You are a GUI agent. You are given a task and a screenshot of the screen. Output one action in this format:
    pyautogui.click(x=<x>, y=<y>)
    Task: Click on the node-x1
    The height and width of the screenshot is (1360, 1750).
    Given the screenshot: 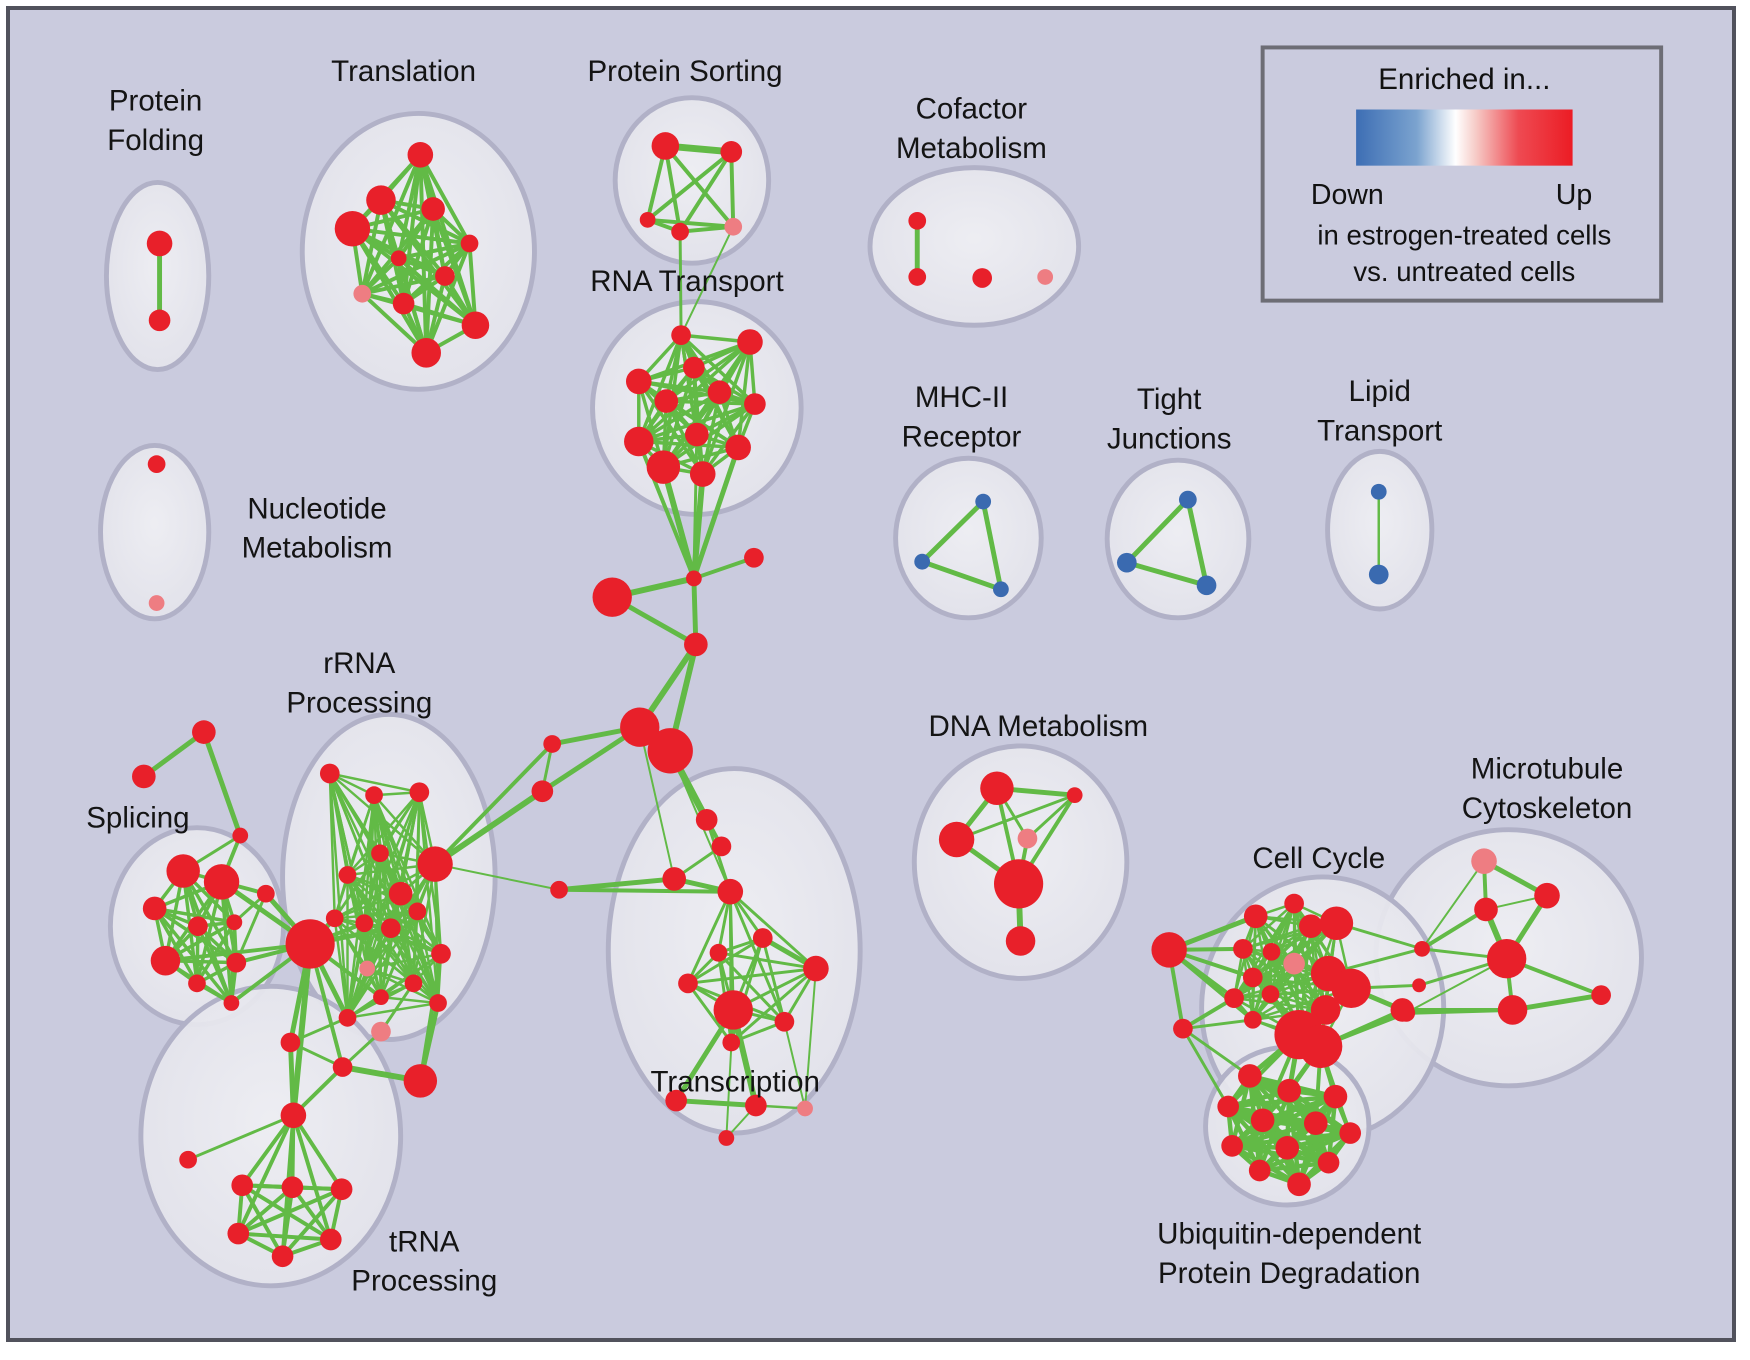 What is the action you would take?
    pyautogui.click(x=204, y=732)
    